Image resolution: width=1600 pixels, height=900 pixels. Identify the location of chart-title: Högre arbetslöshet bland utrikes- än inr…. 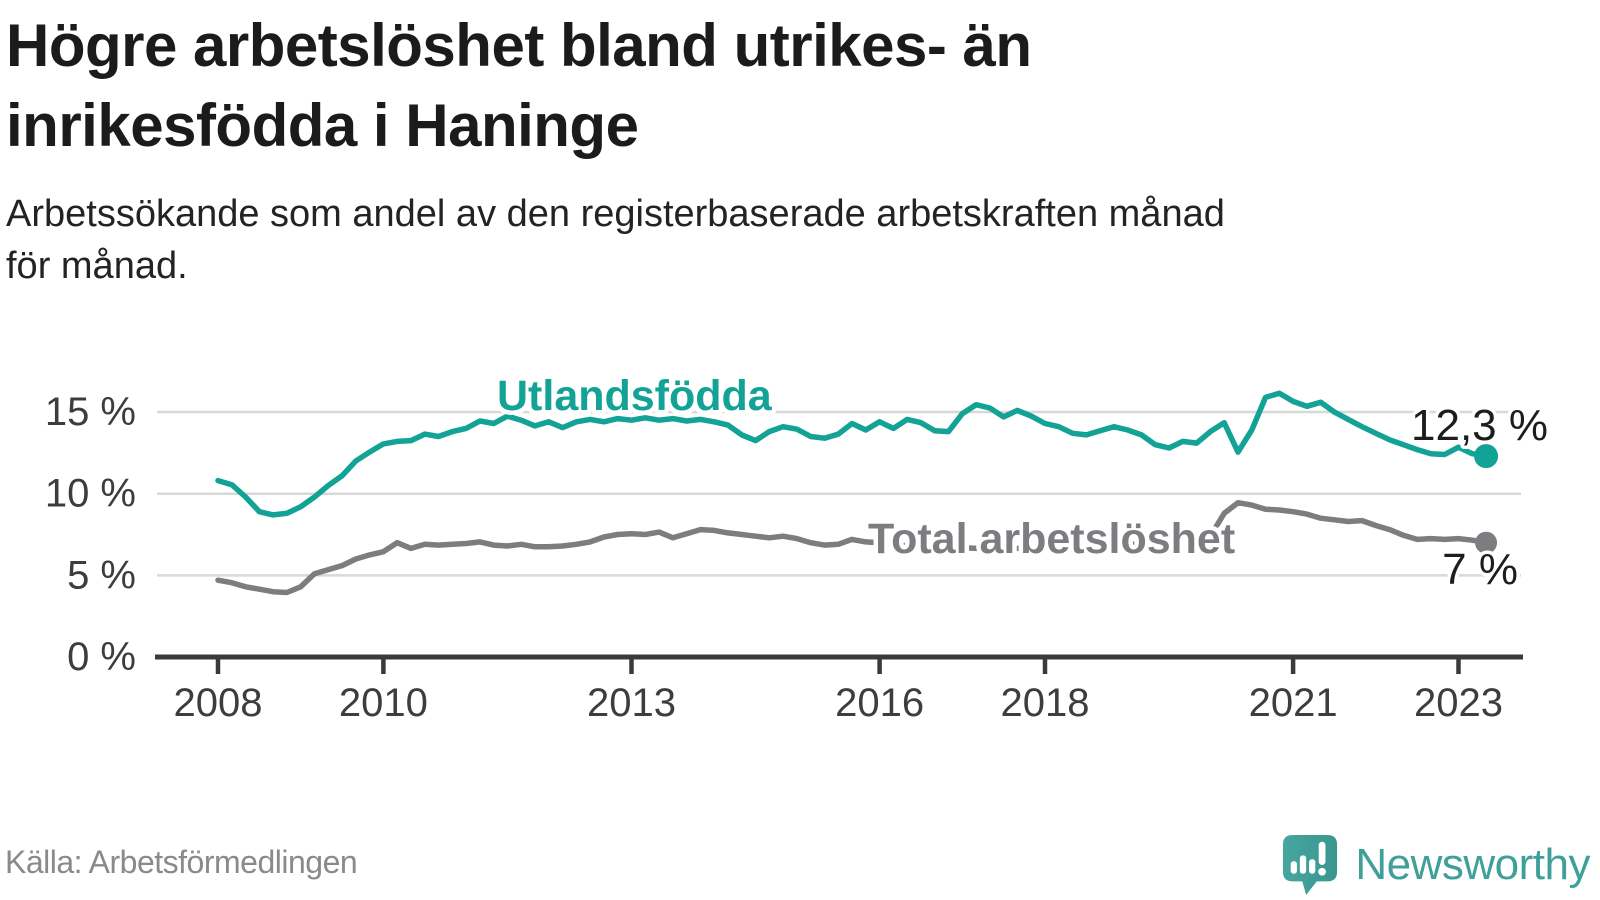
(519, 86).